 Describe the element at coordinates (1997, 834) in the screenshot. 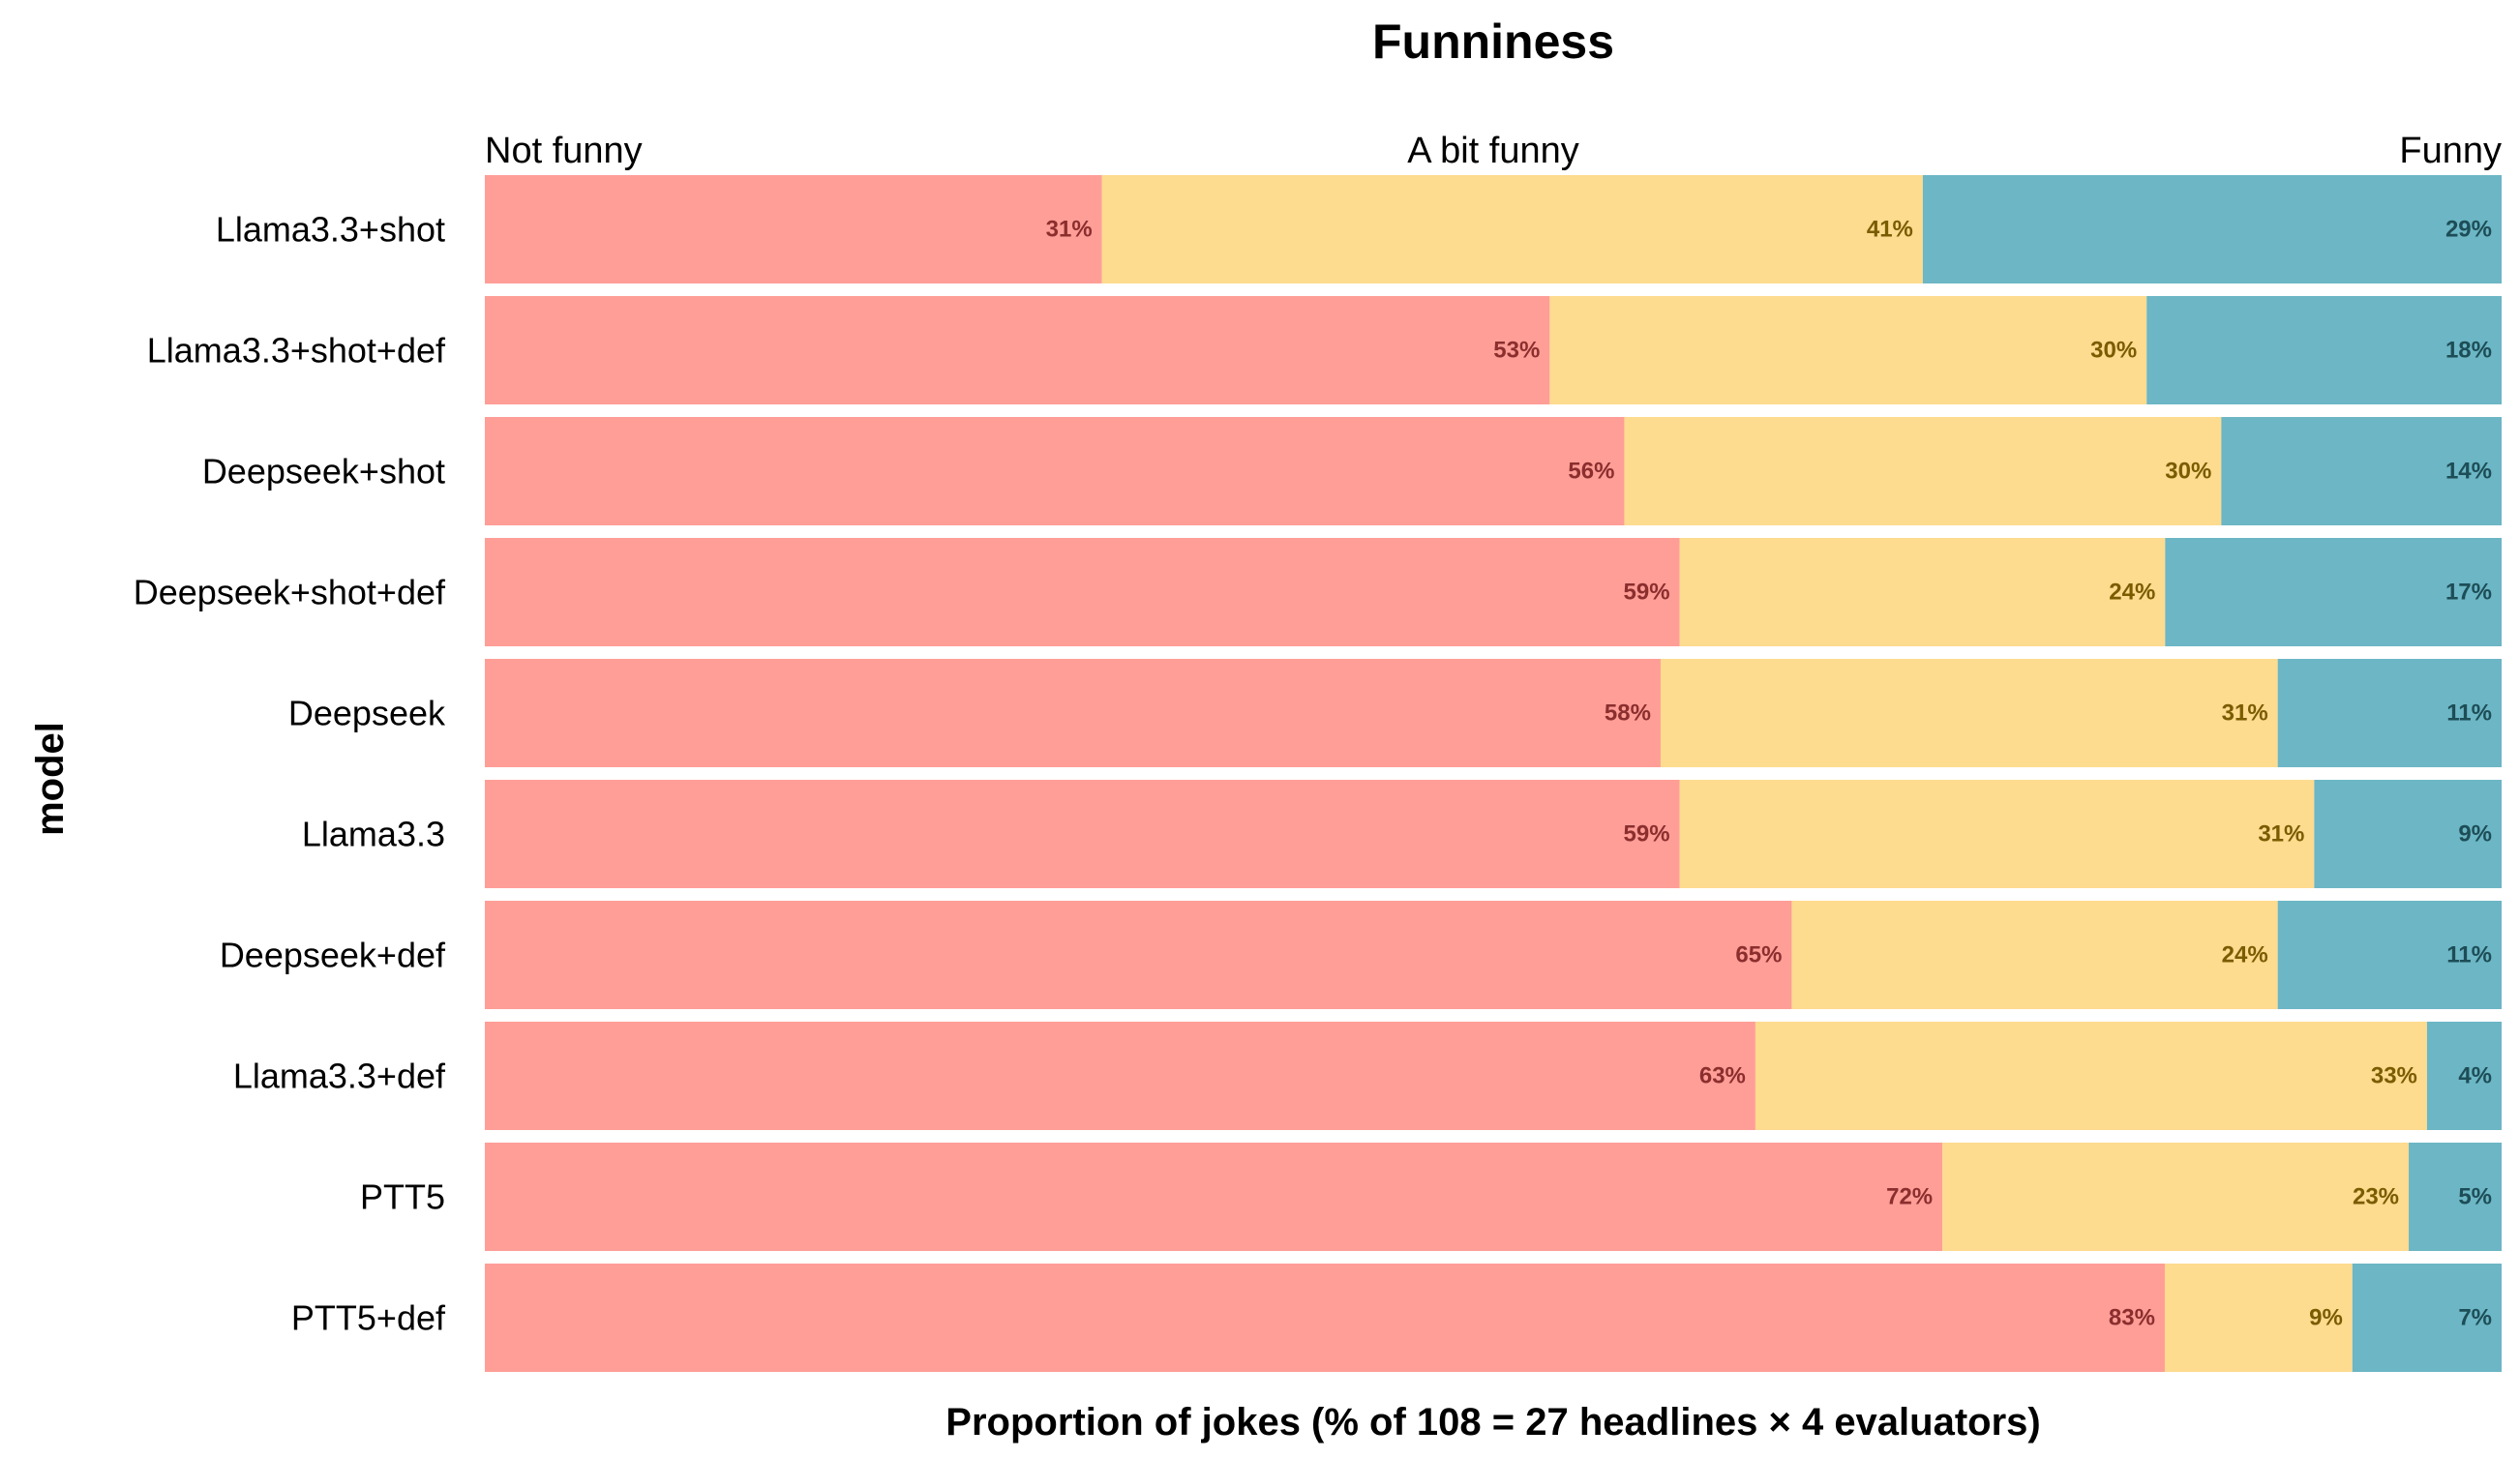

I see `bar-llama3-3-a-bit-funny` at that location.